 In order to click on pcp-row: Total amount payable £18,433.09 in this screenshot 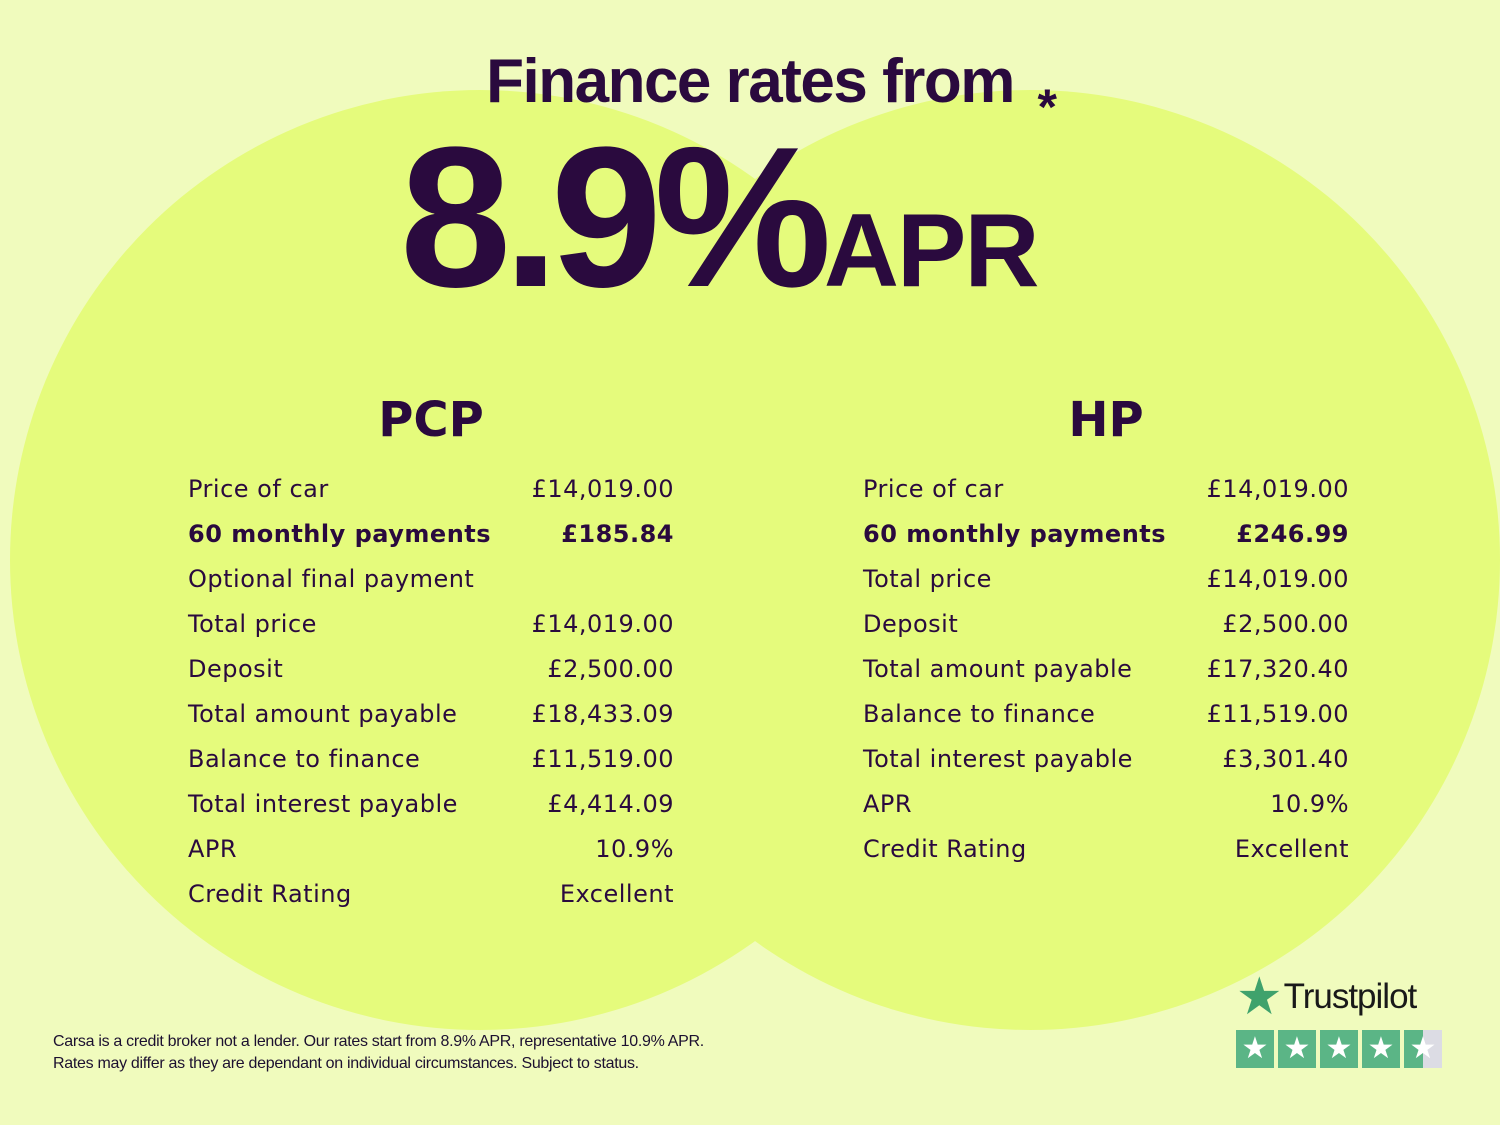, I will do `click(431, 721)`.